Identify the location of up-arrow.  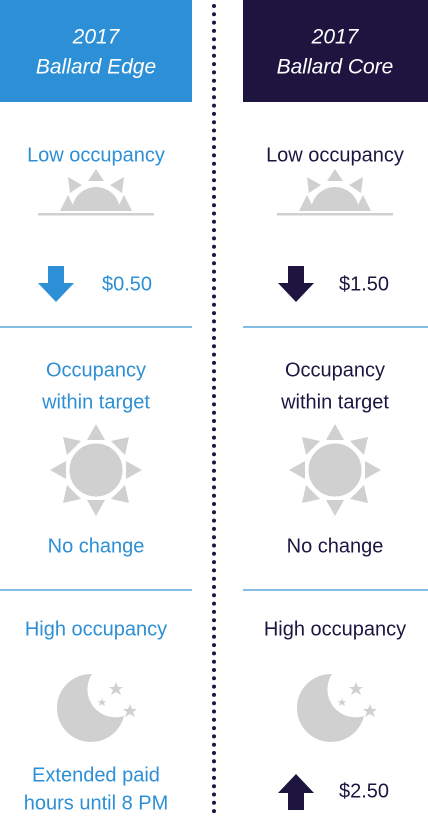
(296, 792).